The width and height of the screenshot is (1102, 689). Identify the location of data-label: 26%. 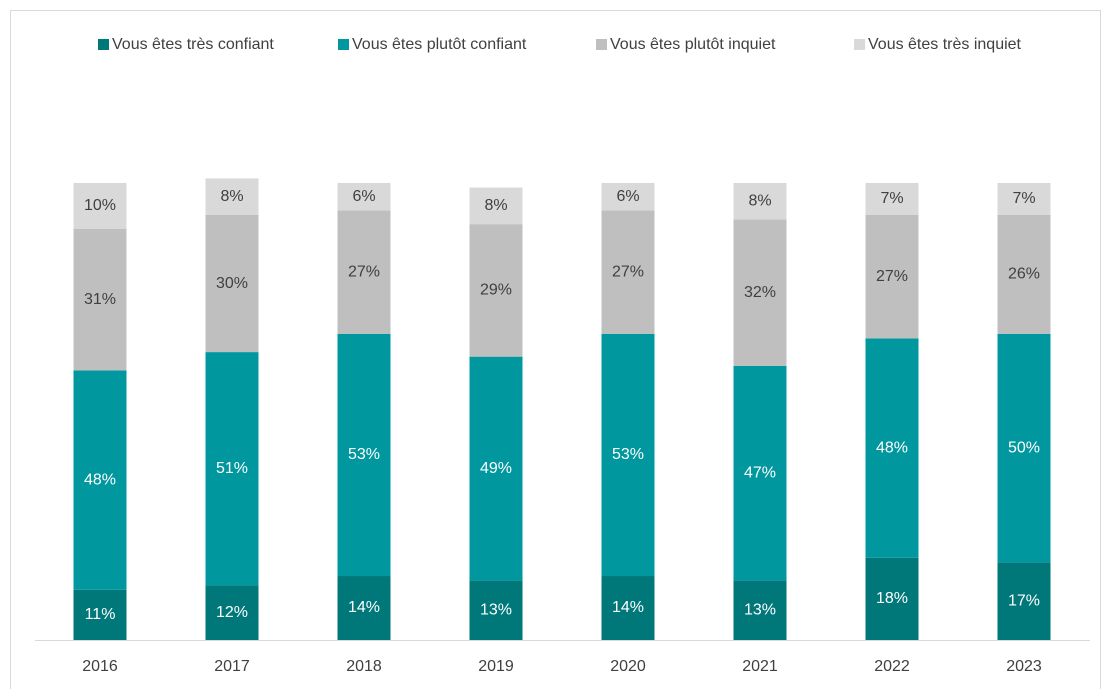
(1024, 274).